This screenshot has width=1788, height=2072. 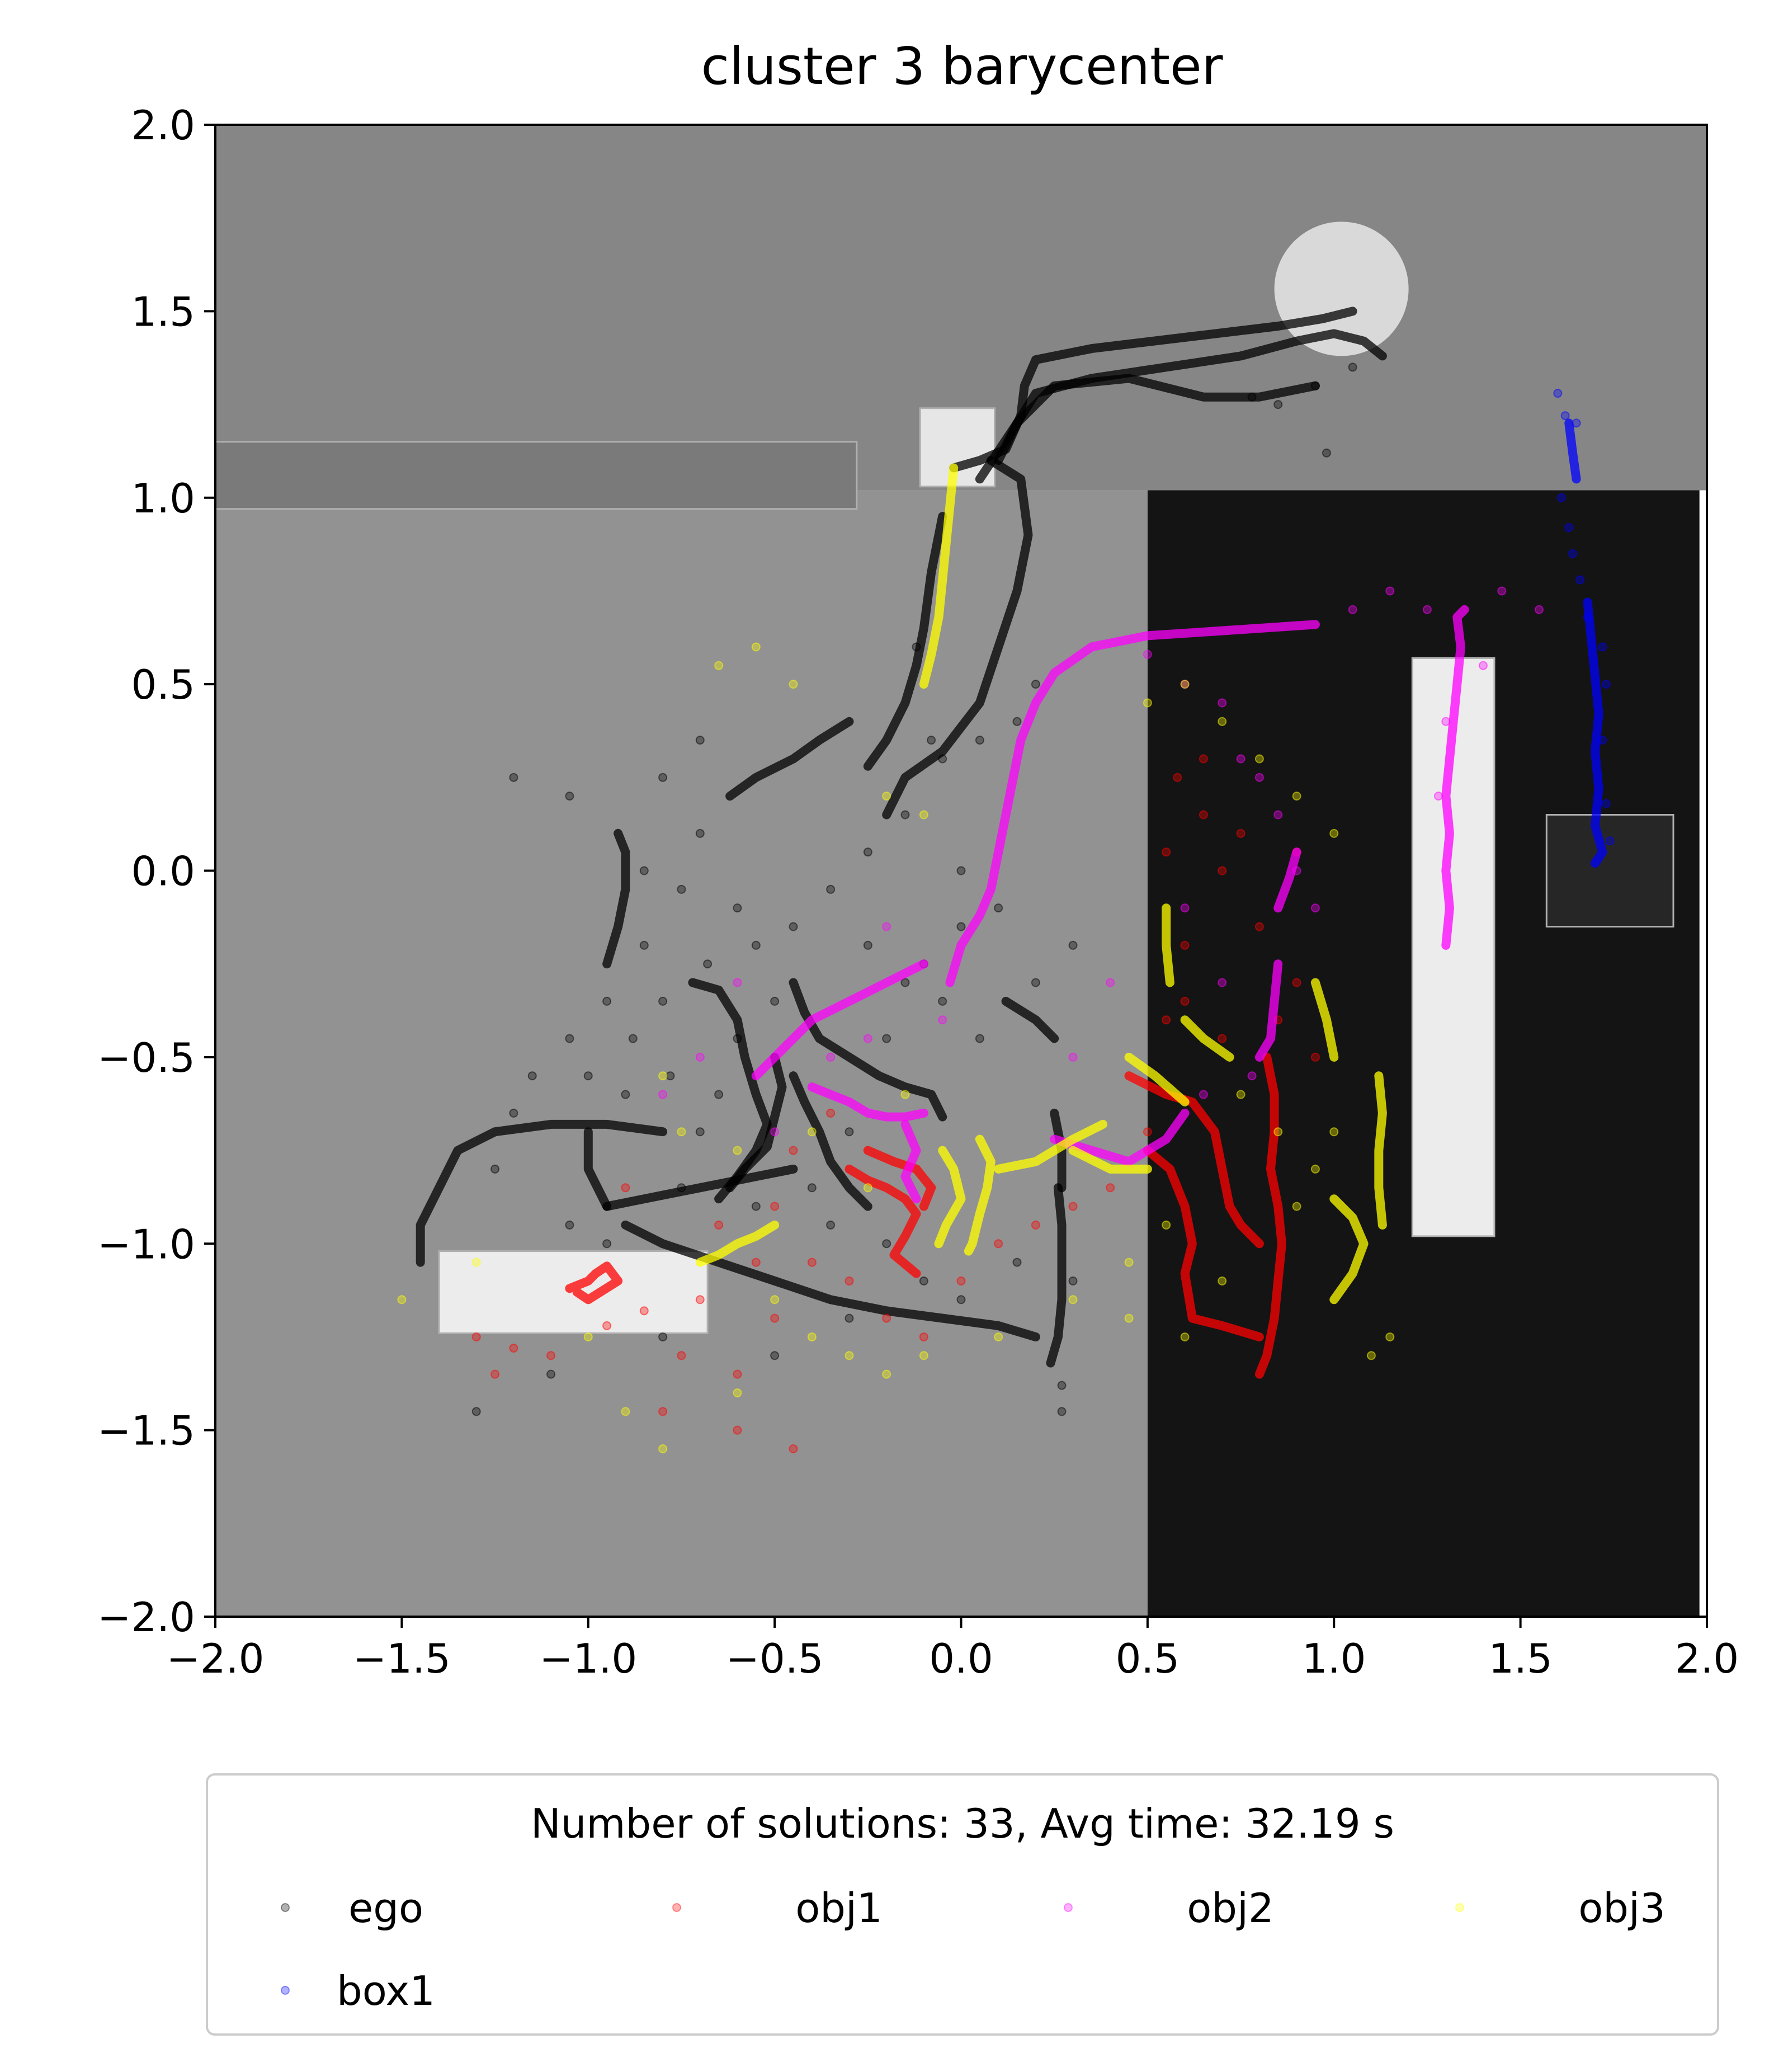 What do you see at coordinates (146, 1244) in the screenshot?
I see `y-tick-label-2: −1.0` at bounding box center [146, 1244].